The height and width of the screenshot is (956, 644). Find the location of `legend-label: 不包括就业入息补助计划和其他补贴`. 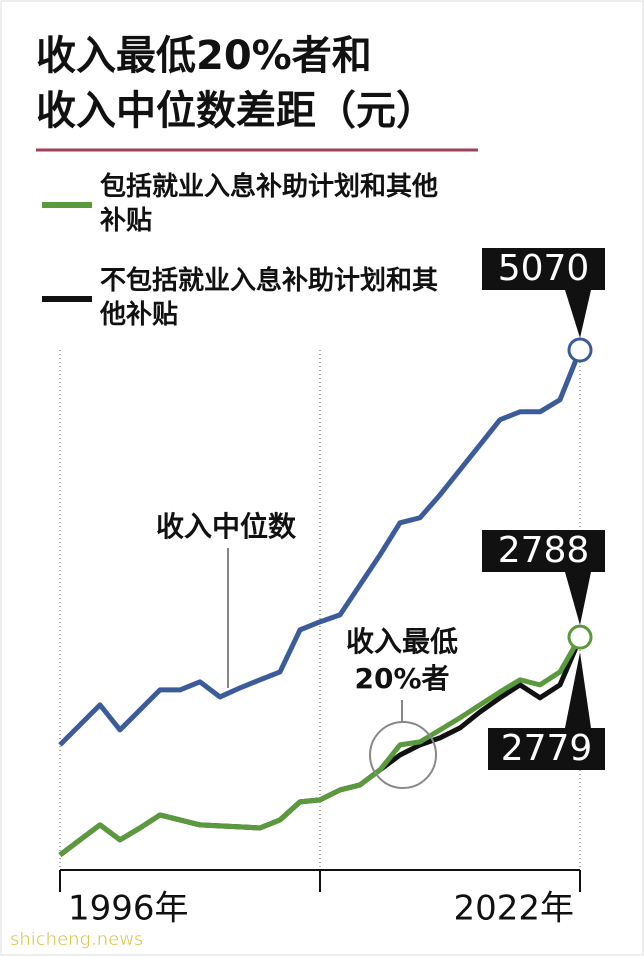

legend-label: 不包括就业入息补助计划和其他补贴 is located at coordinates (269, 298).